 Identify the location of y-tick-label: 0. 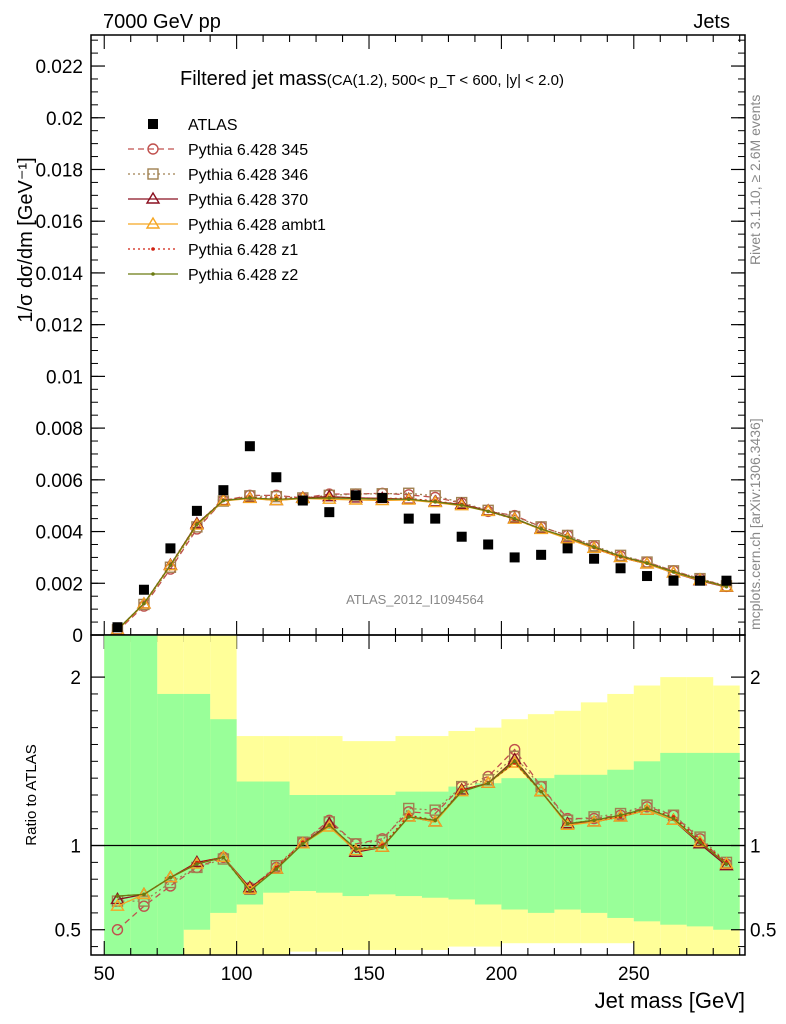
(77, 636).